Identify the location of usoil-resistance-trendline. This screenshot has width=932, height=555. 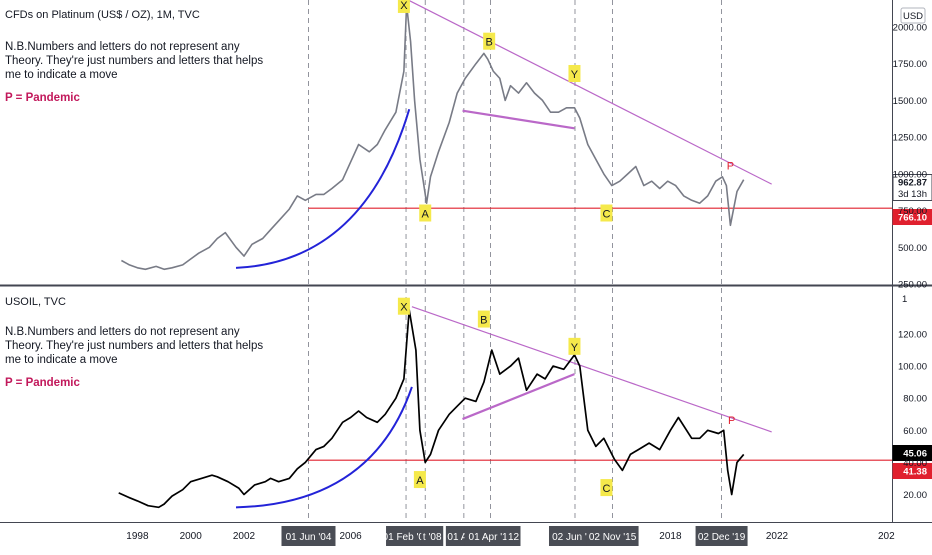
(591, 369).